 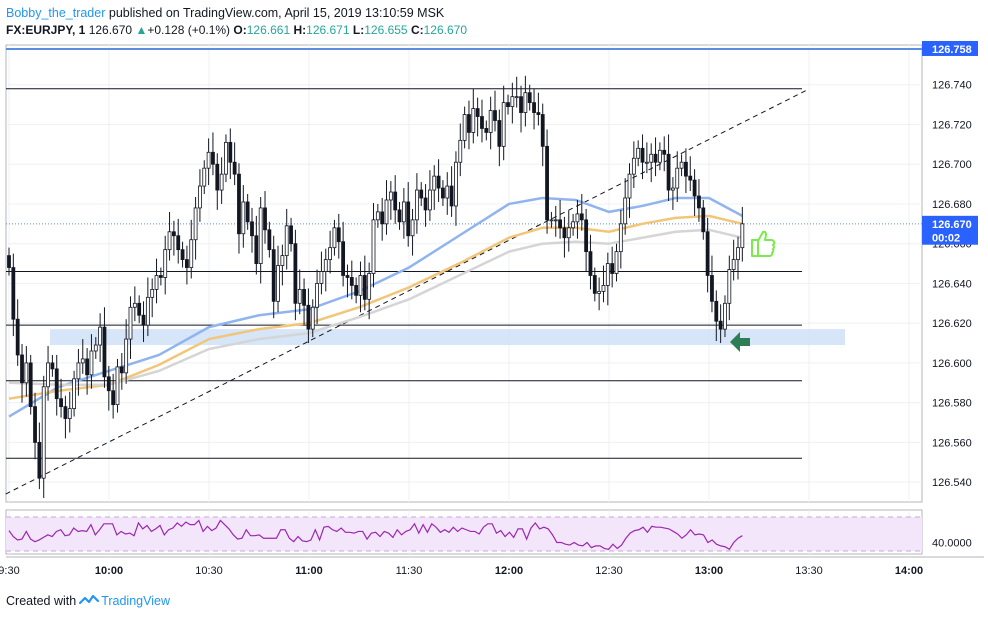 What do you see at coordinates (740, 342) in the screenshot?
I see `arrow-shape` at bounding box center [740, 342].